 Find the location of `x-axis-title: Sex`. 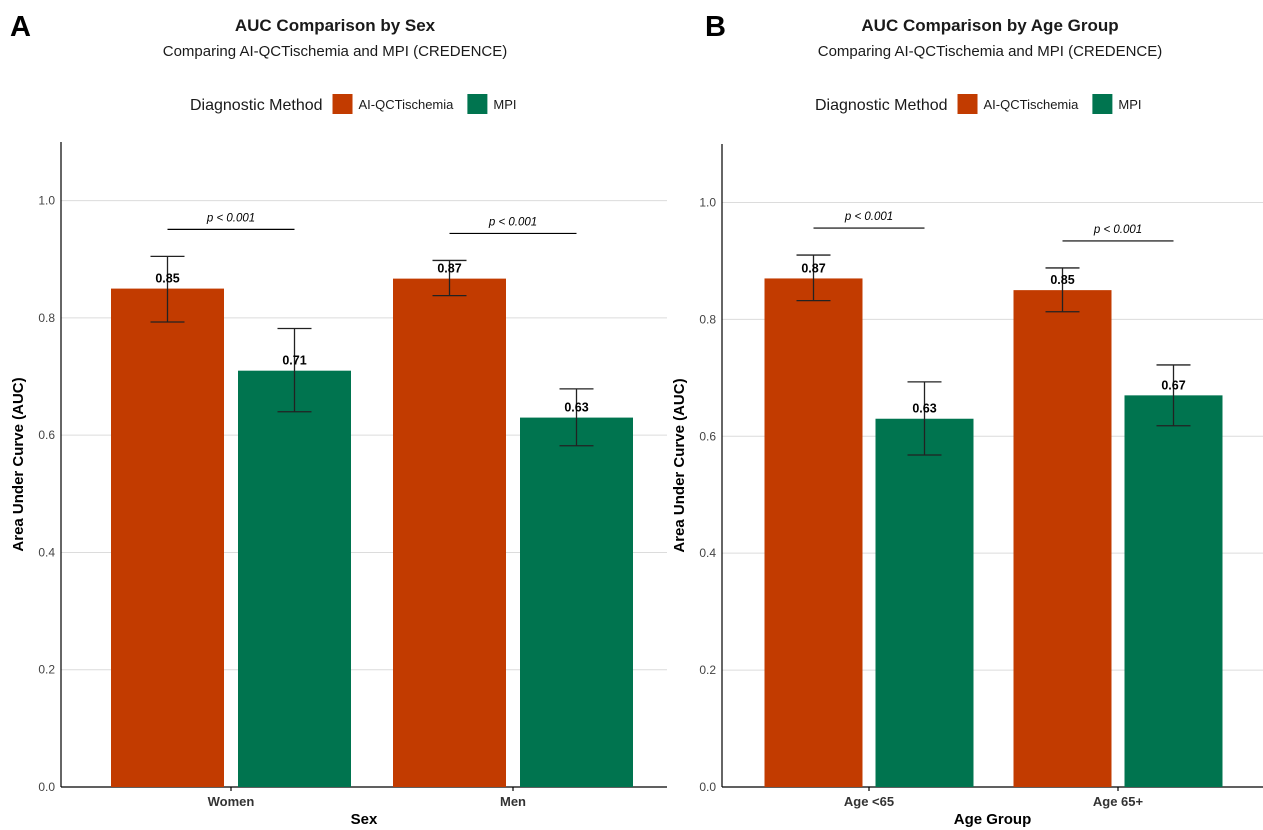

x-axis-title: Sex is located at coordinates (364, 819).